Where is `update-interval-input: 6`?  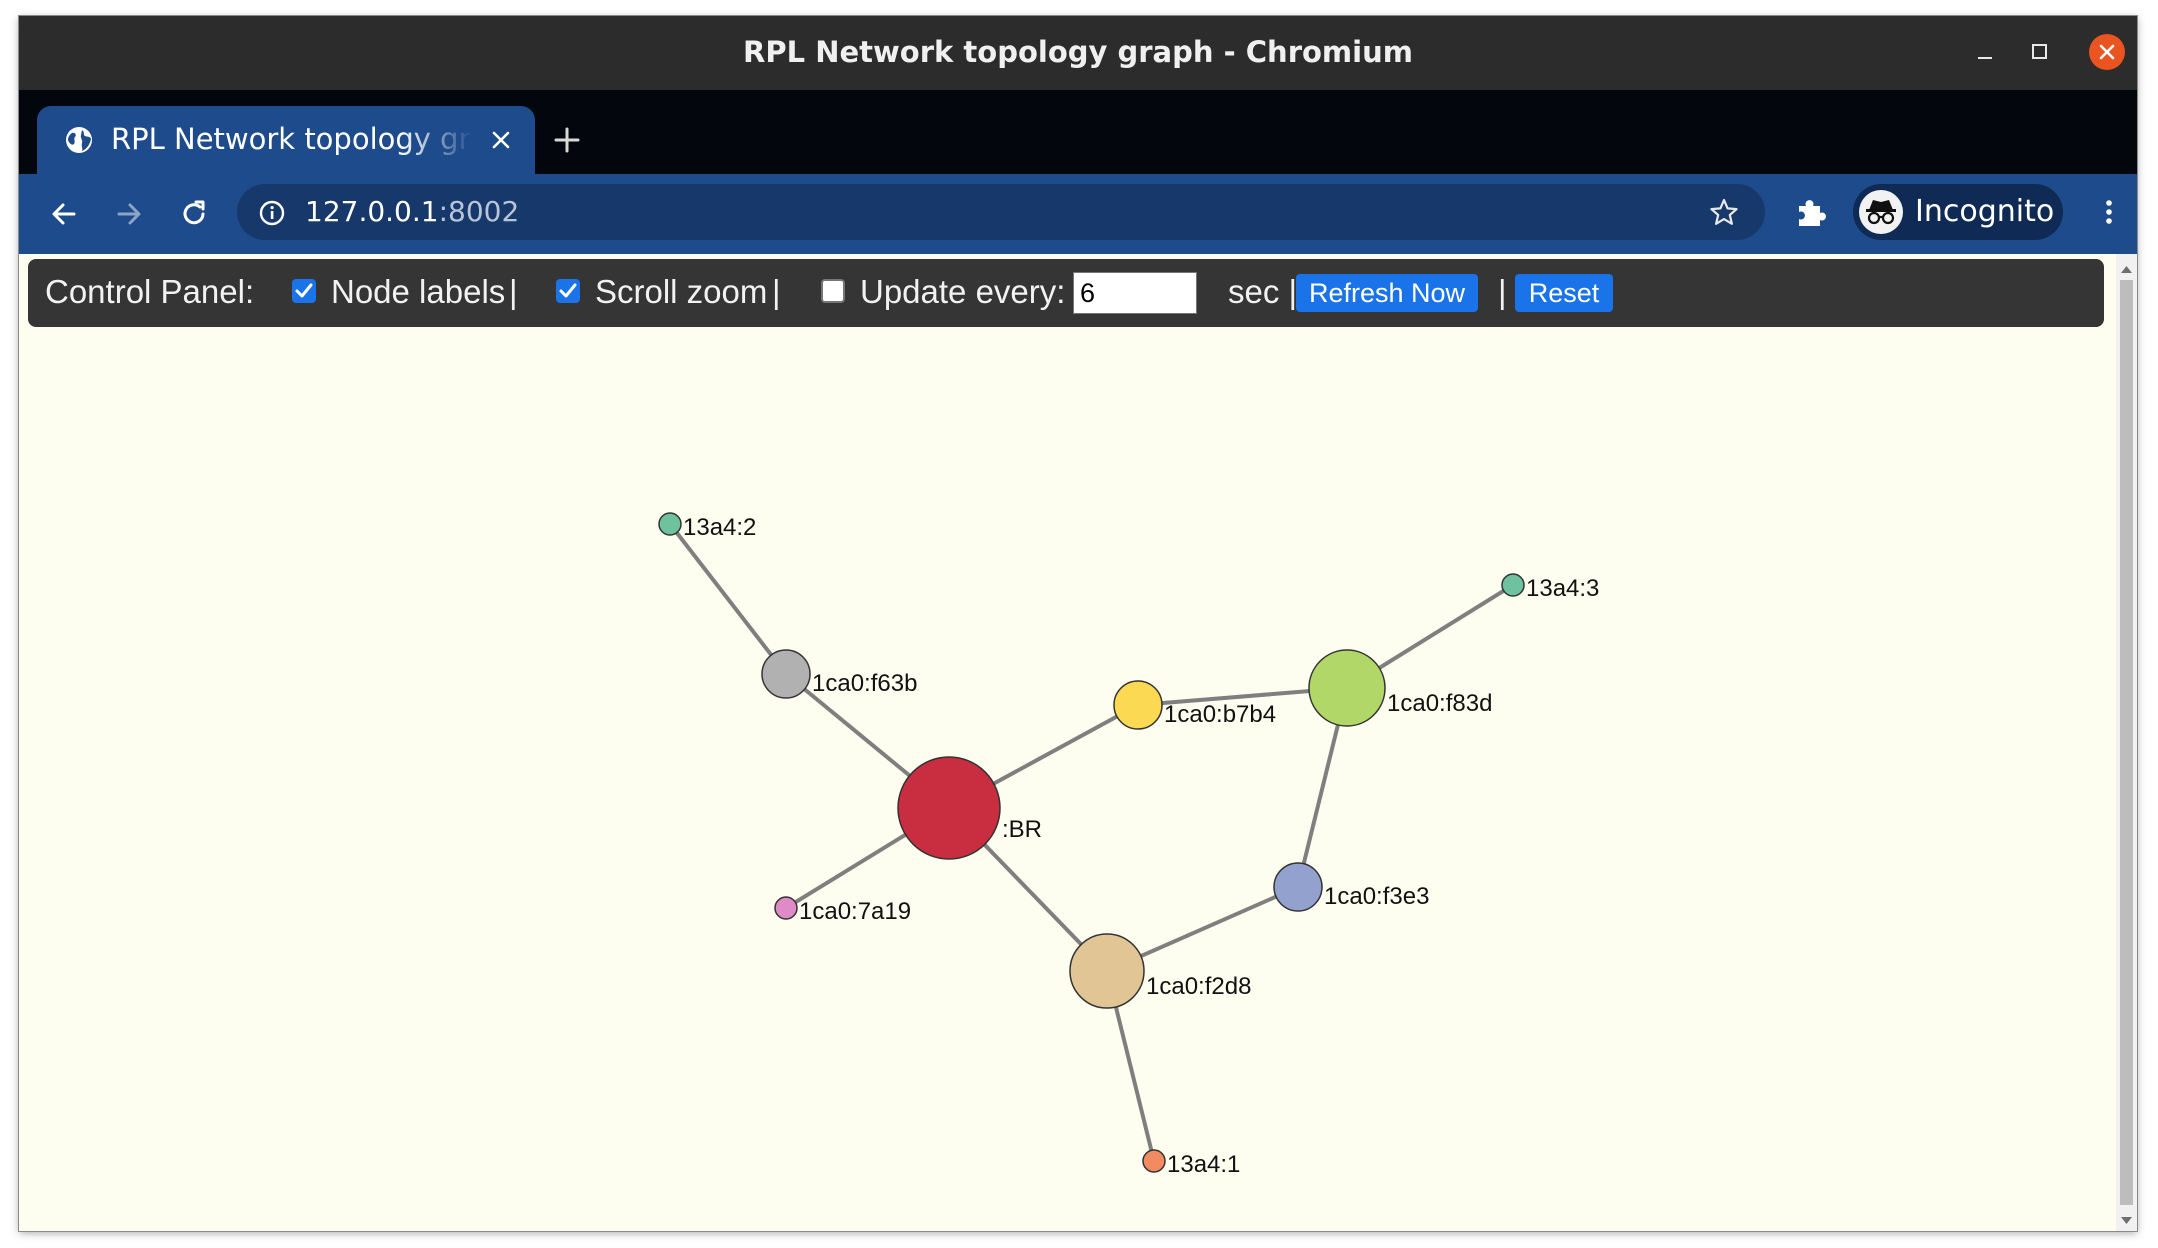 update-interval-input: 6 is located at coordinates (1135, 293).